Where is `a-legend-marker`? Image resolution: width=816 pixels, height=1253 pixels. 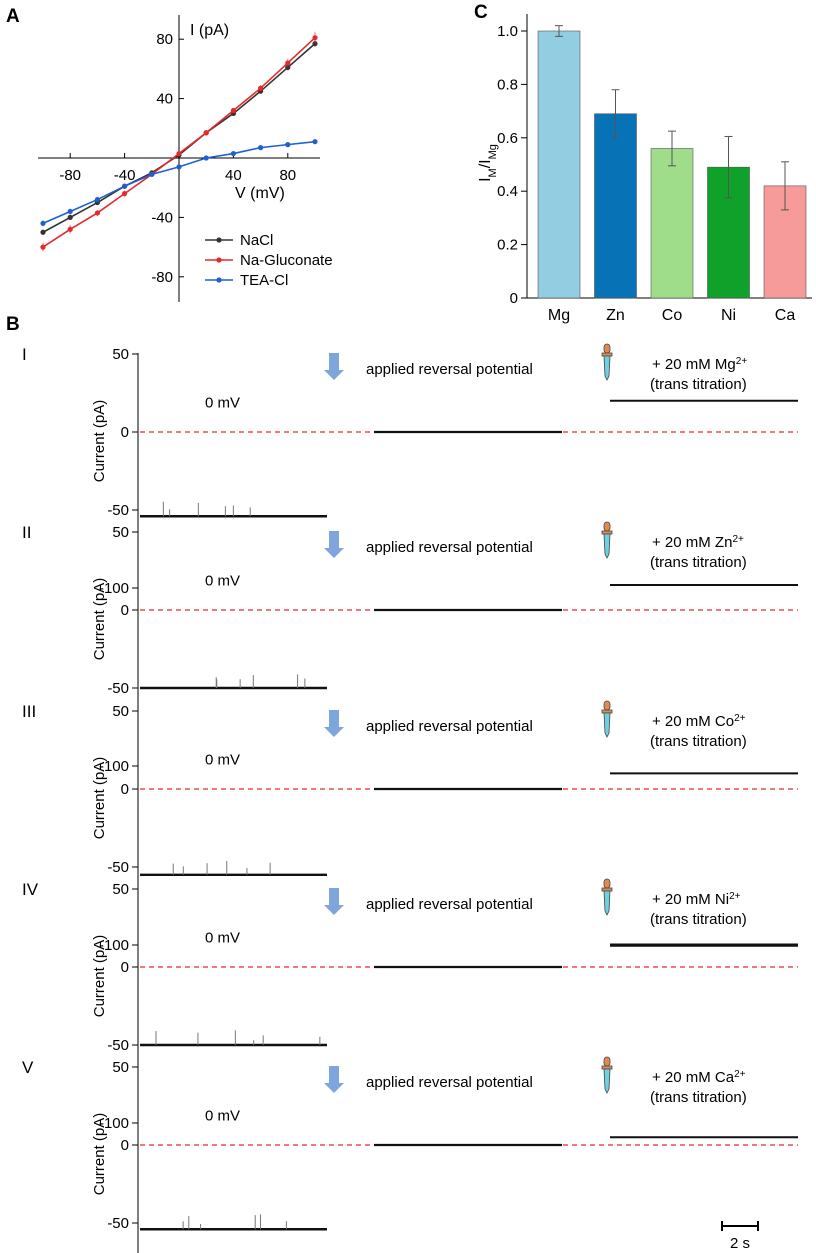 a-legend-marker is located at coordinates (219, 240).